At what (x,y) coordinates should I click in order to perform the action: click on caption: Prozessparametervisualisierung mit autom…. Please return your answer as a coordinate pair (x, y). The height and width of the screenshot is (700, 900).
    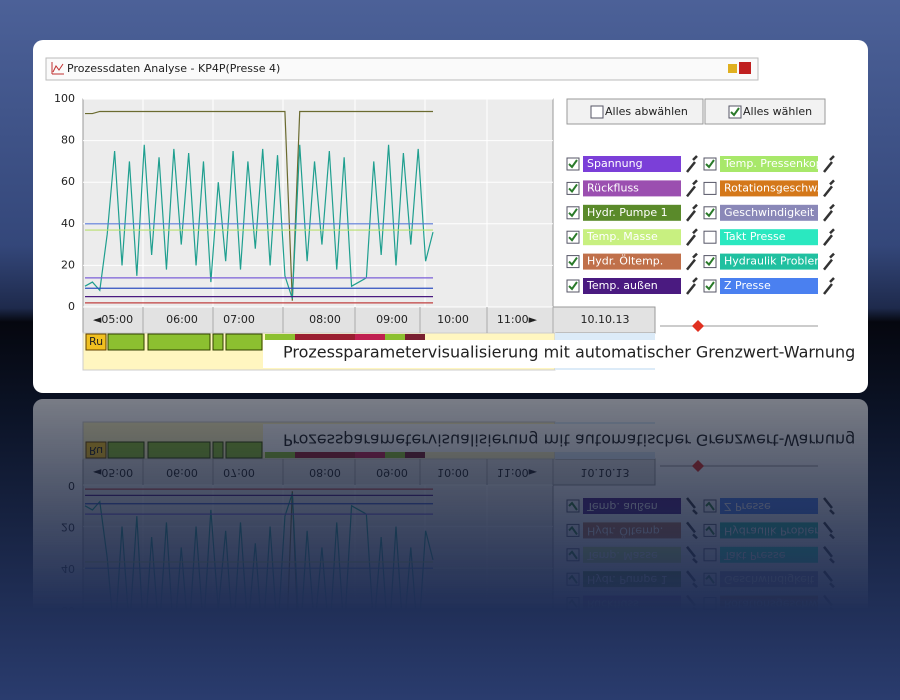
    Looking at the image, I should click on (569, 352).